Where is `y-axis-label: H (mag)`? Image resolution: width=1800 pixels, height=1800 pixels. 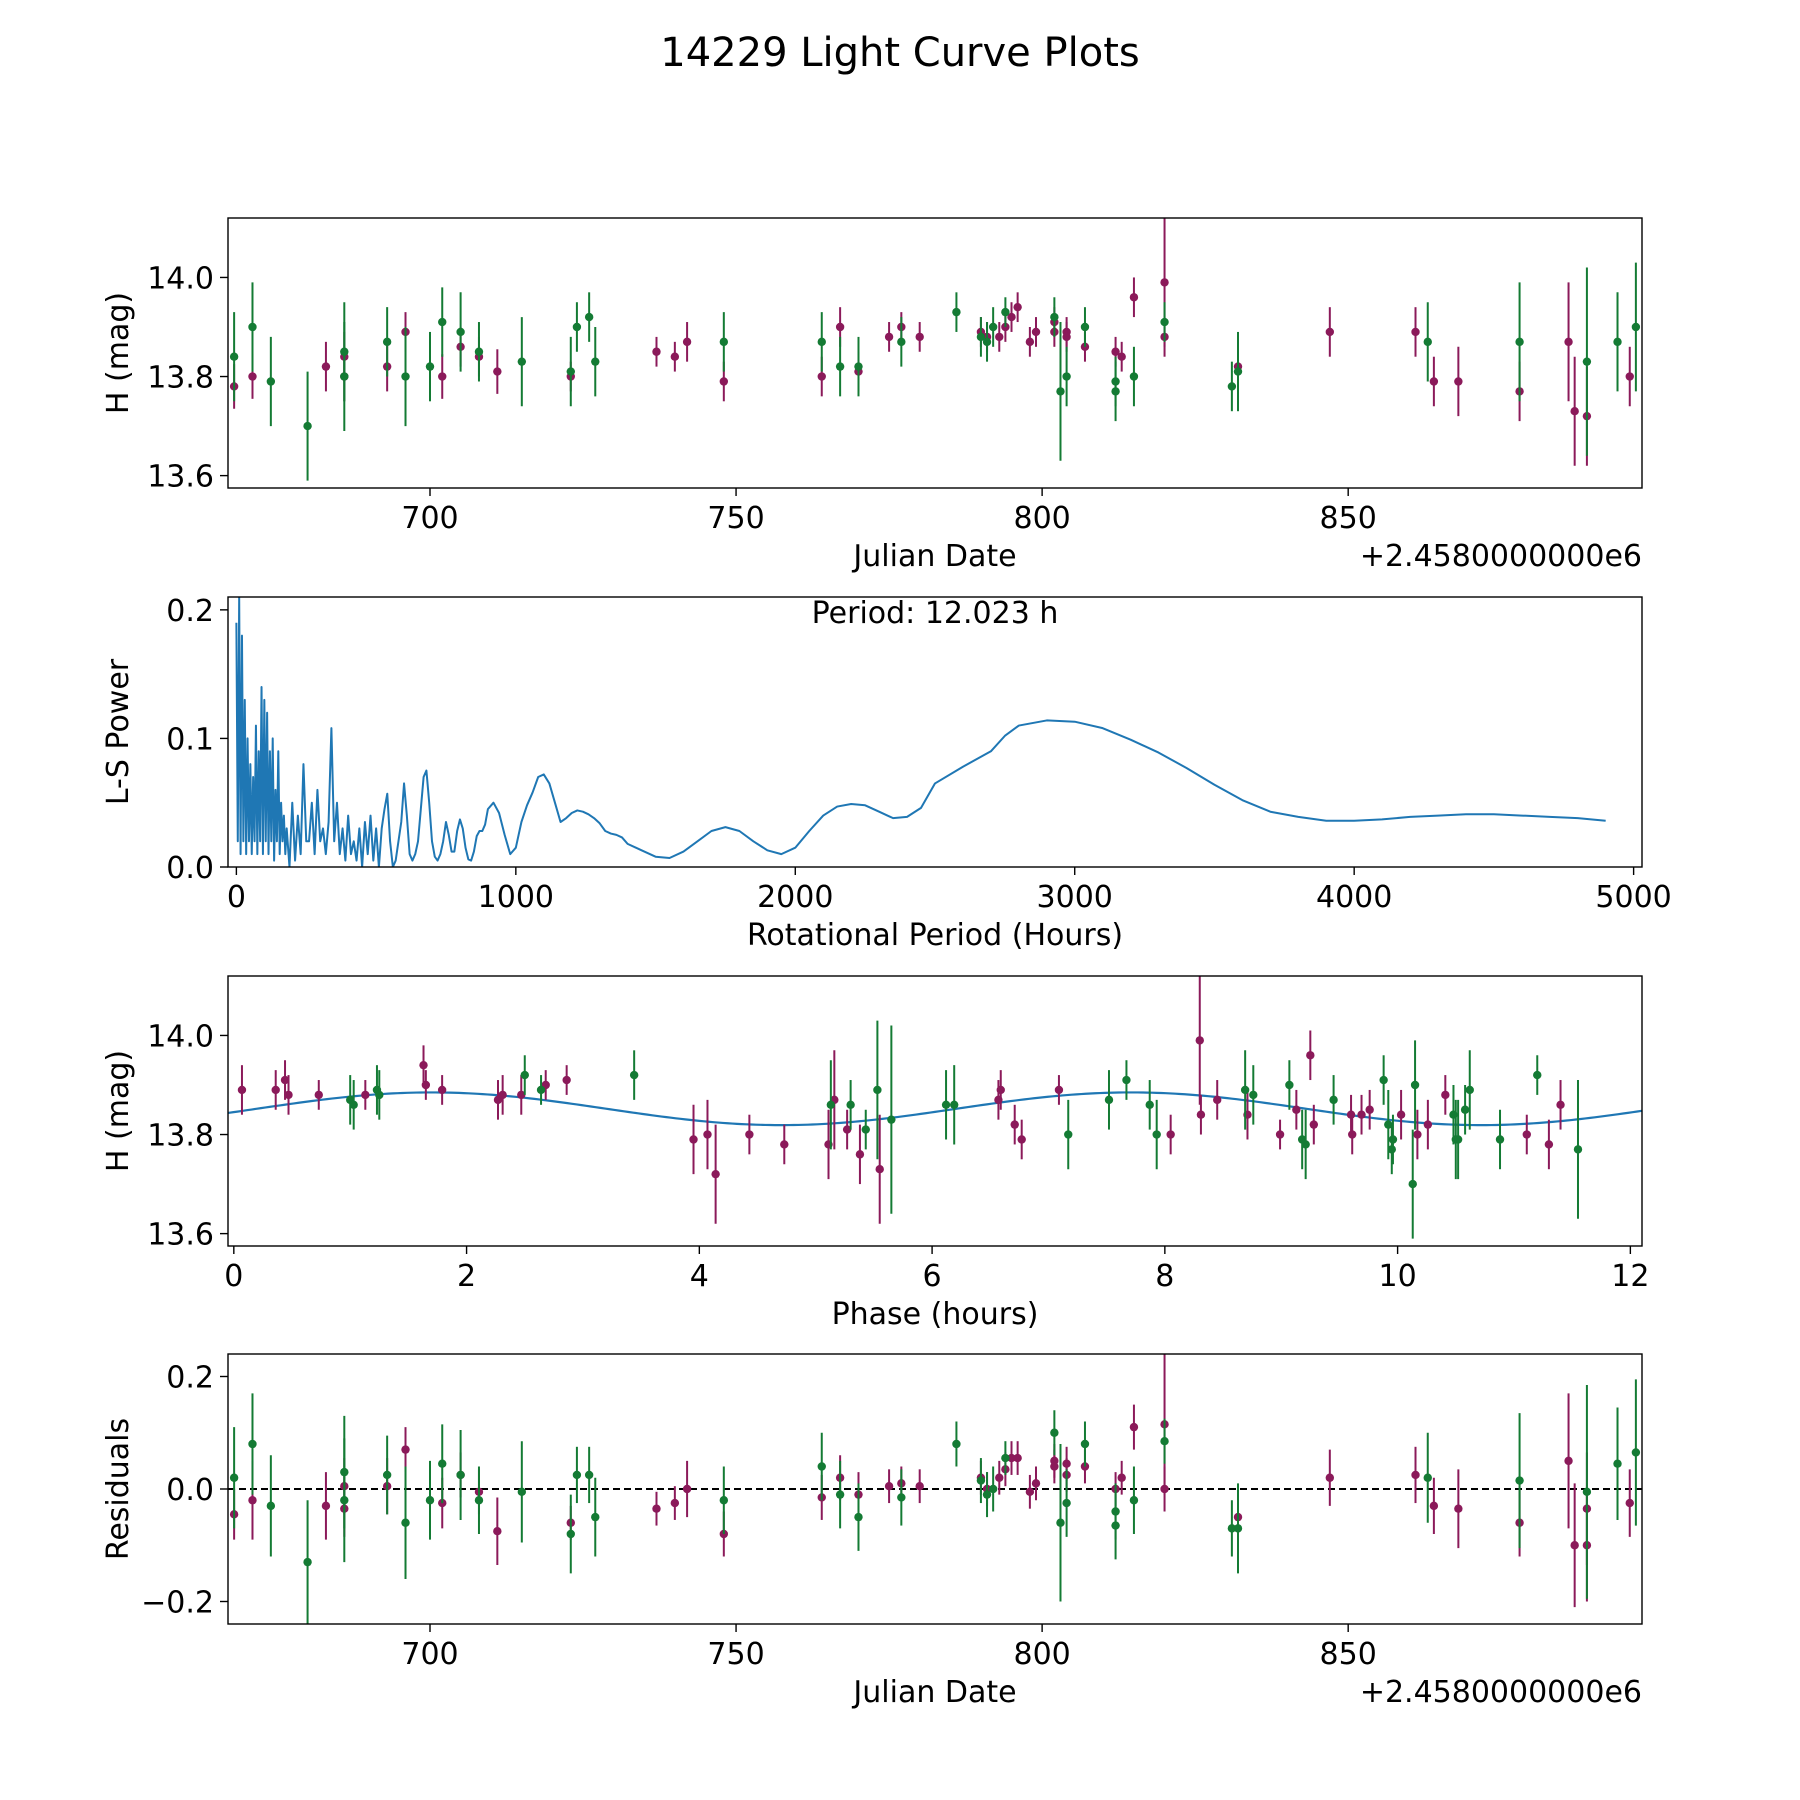 y-axis-label: H (mag) is located at coordinates (118, 1111).